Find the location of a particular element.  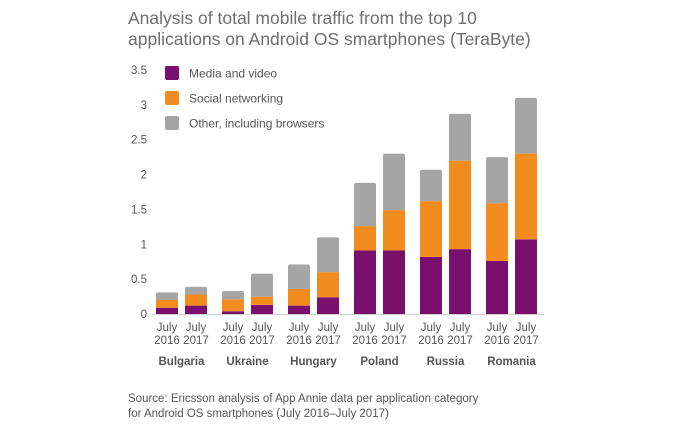

legend-item: Other, including browsers is located at coordinates (244, 123).